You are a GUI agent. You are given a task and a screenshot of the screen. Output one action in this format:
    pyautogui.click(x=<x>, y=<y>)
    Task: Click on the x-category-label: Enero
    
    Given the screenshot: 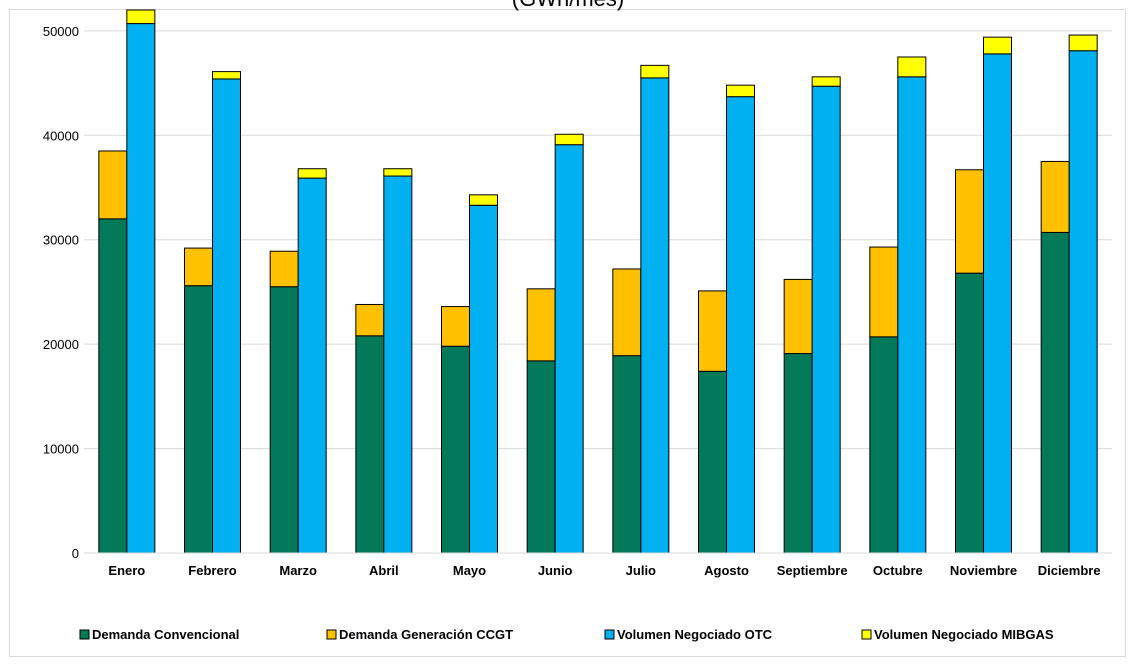 What is the action you would take?
    pyautogui.click(x=126, y=570)
    